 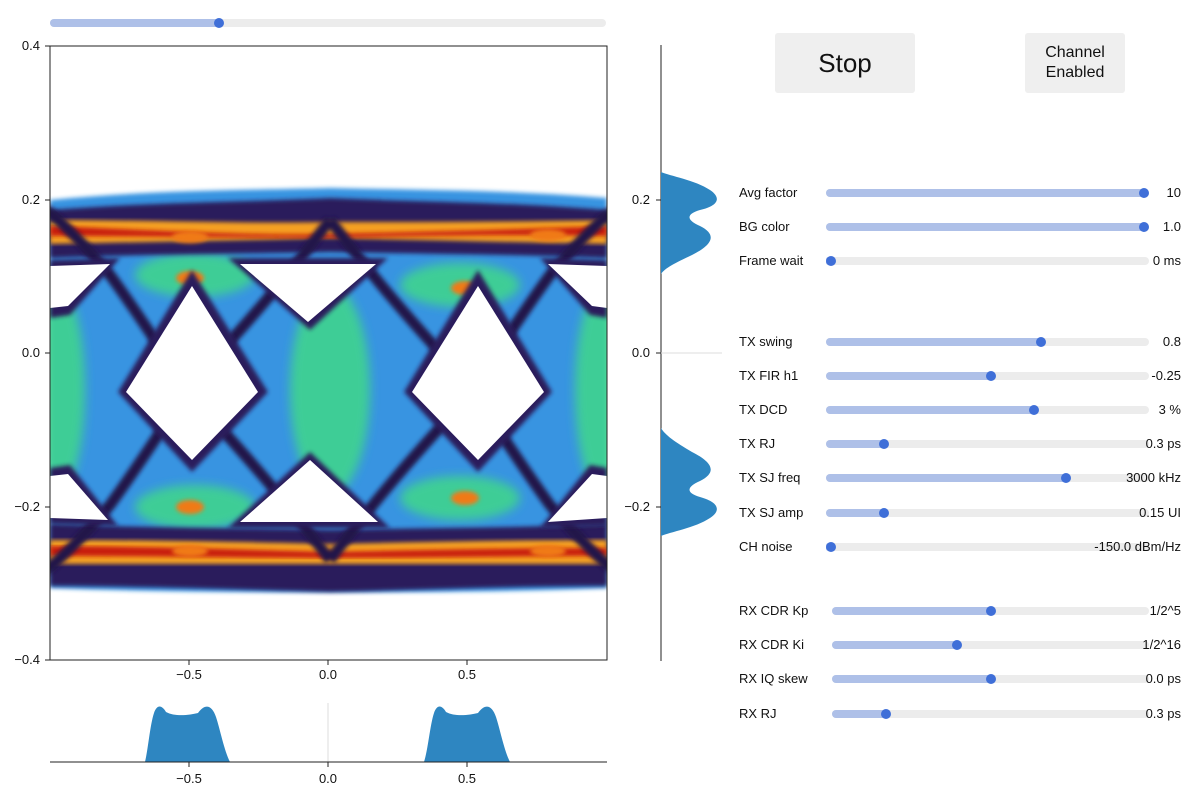 What do you see at coordinates (1171, 226) in the screenshot?
I see `slider-value: 1.0` at bounding box center [1171, 226].